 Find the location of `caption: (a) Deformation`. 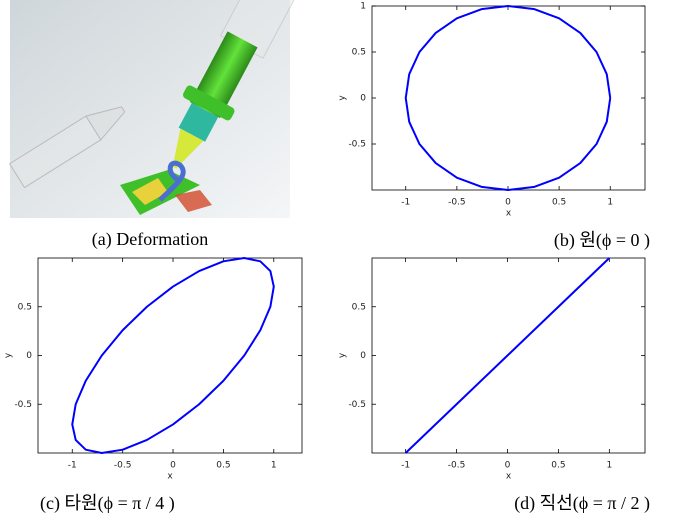

caption: (a) Deformation is located at coordinates (150, 239).